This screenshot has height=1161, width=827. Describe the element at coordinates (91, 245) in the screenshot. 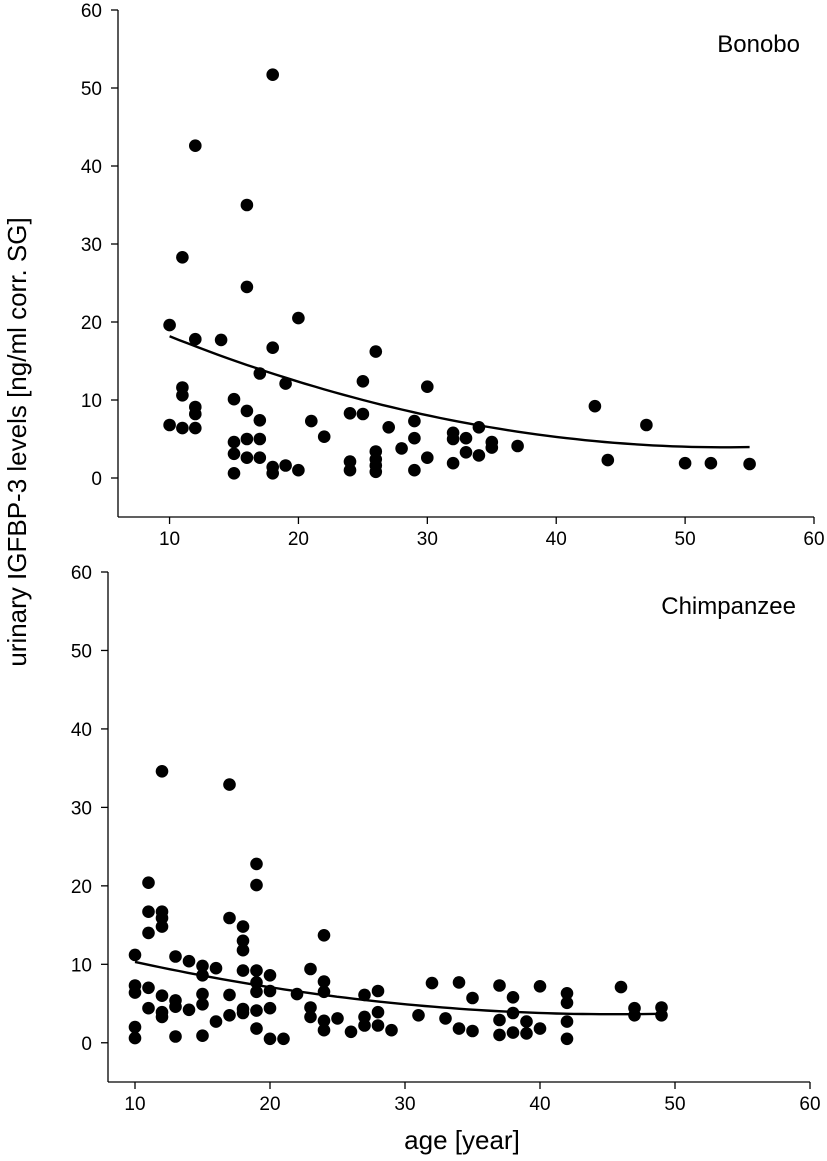

I see `bonobo-y-tick-label: 30` at that location.